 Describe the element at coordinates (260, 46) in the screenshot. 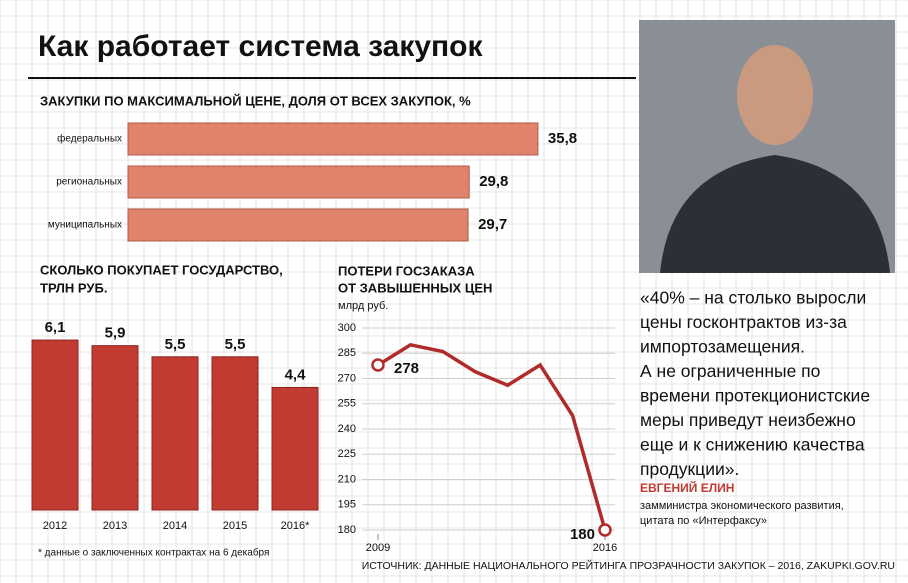

I see `page-title: Как работает система закупок` at that location.